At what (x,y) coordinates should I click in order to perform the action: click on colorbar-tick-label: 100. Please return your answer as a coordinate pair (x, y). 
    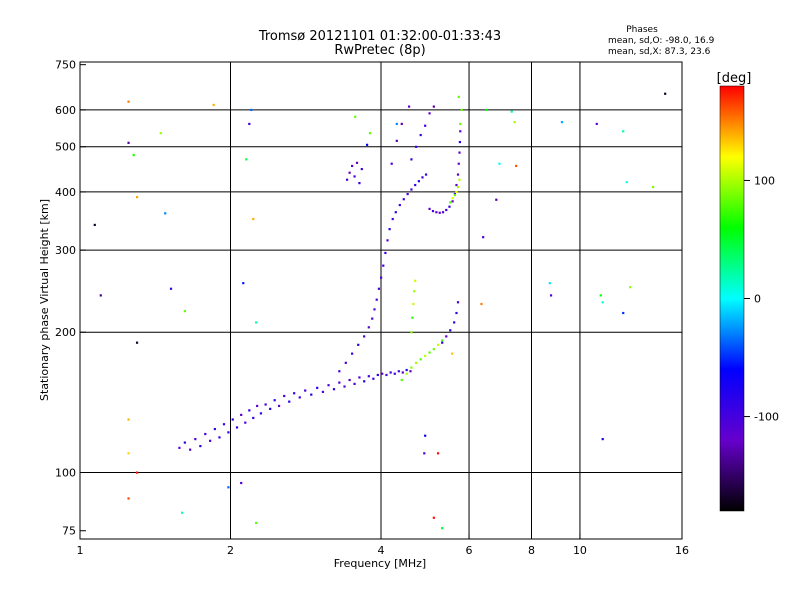
    Looking at the image, I should click on (764, 180).